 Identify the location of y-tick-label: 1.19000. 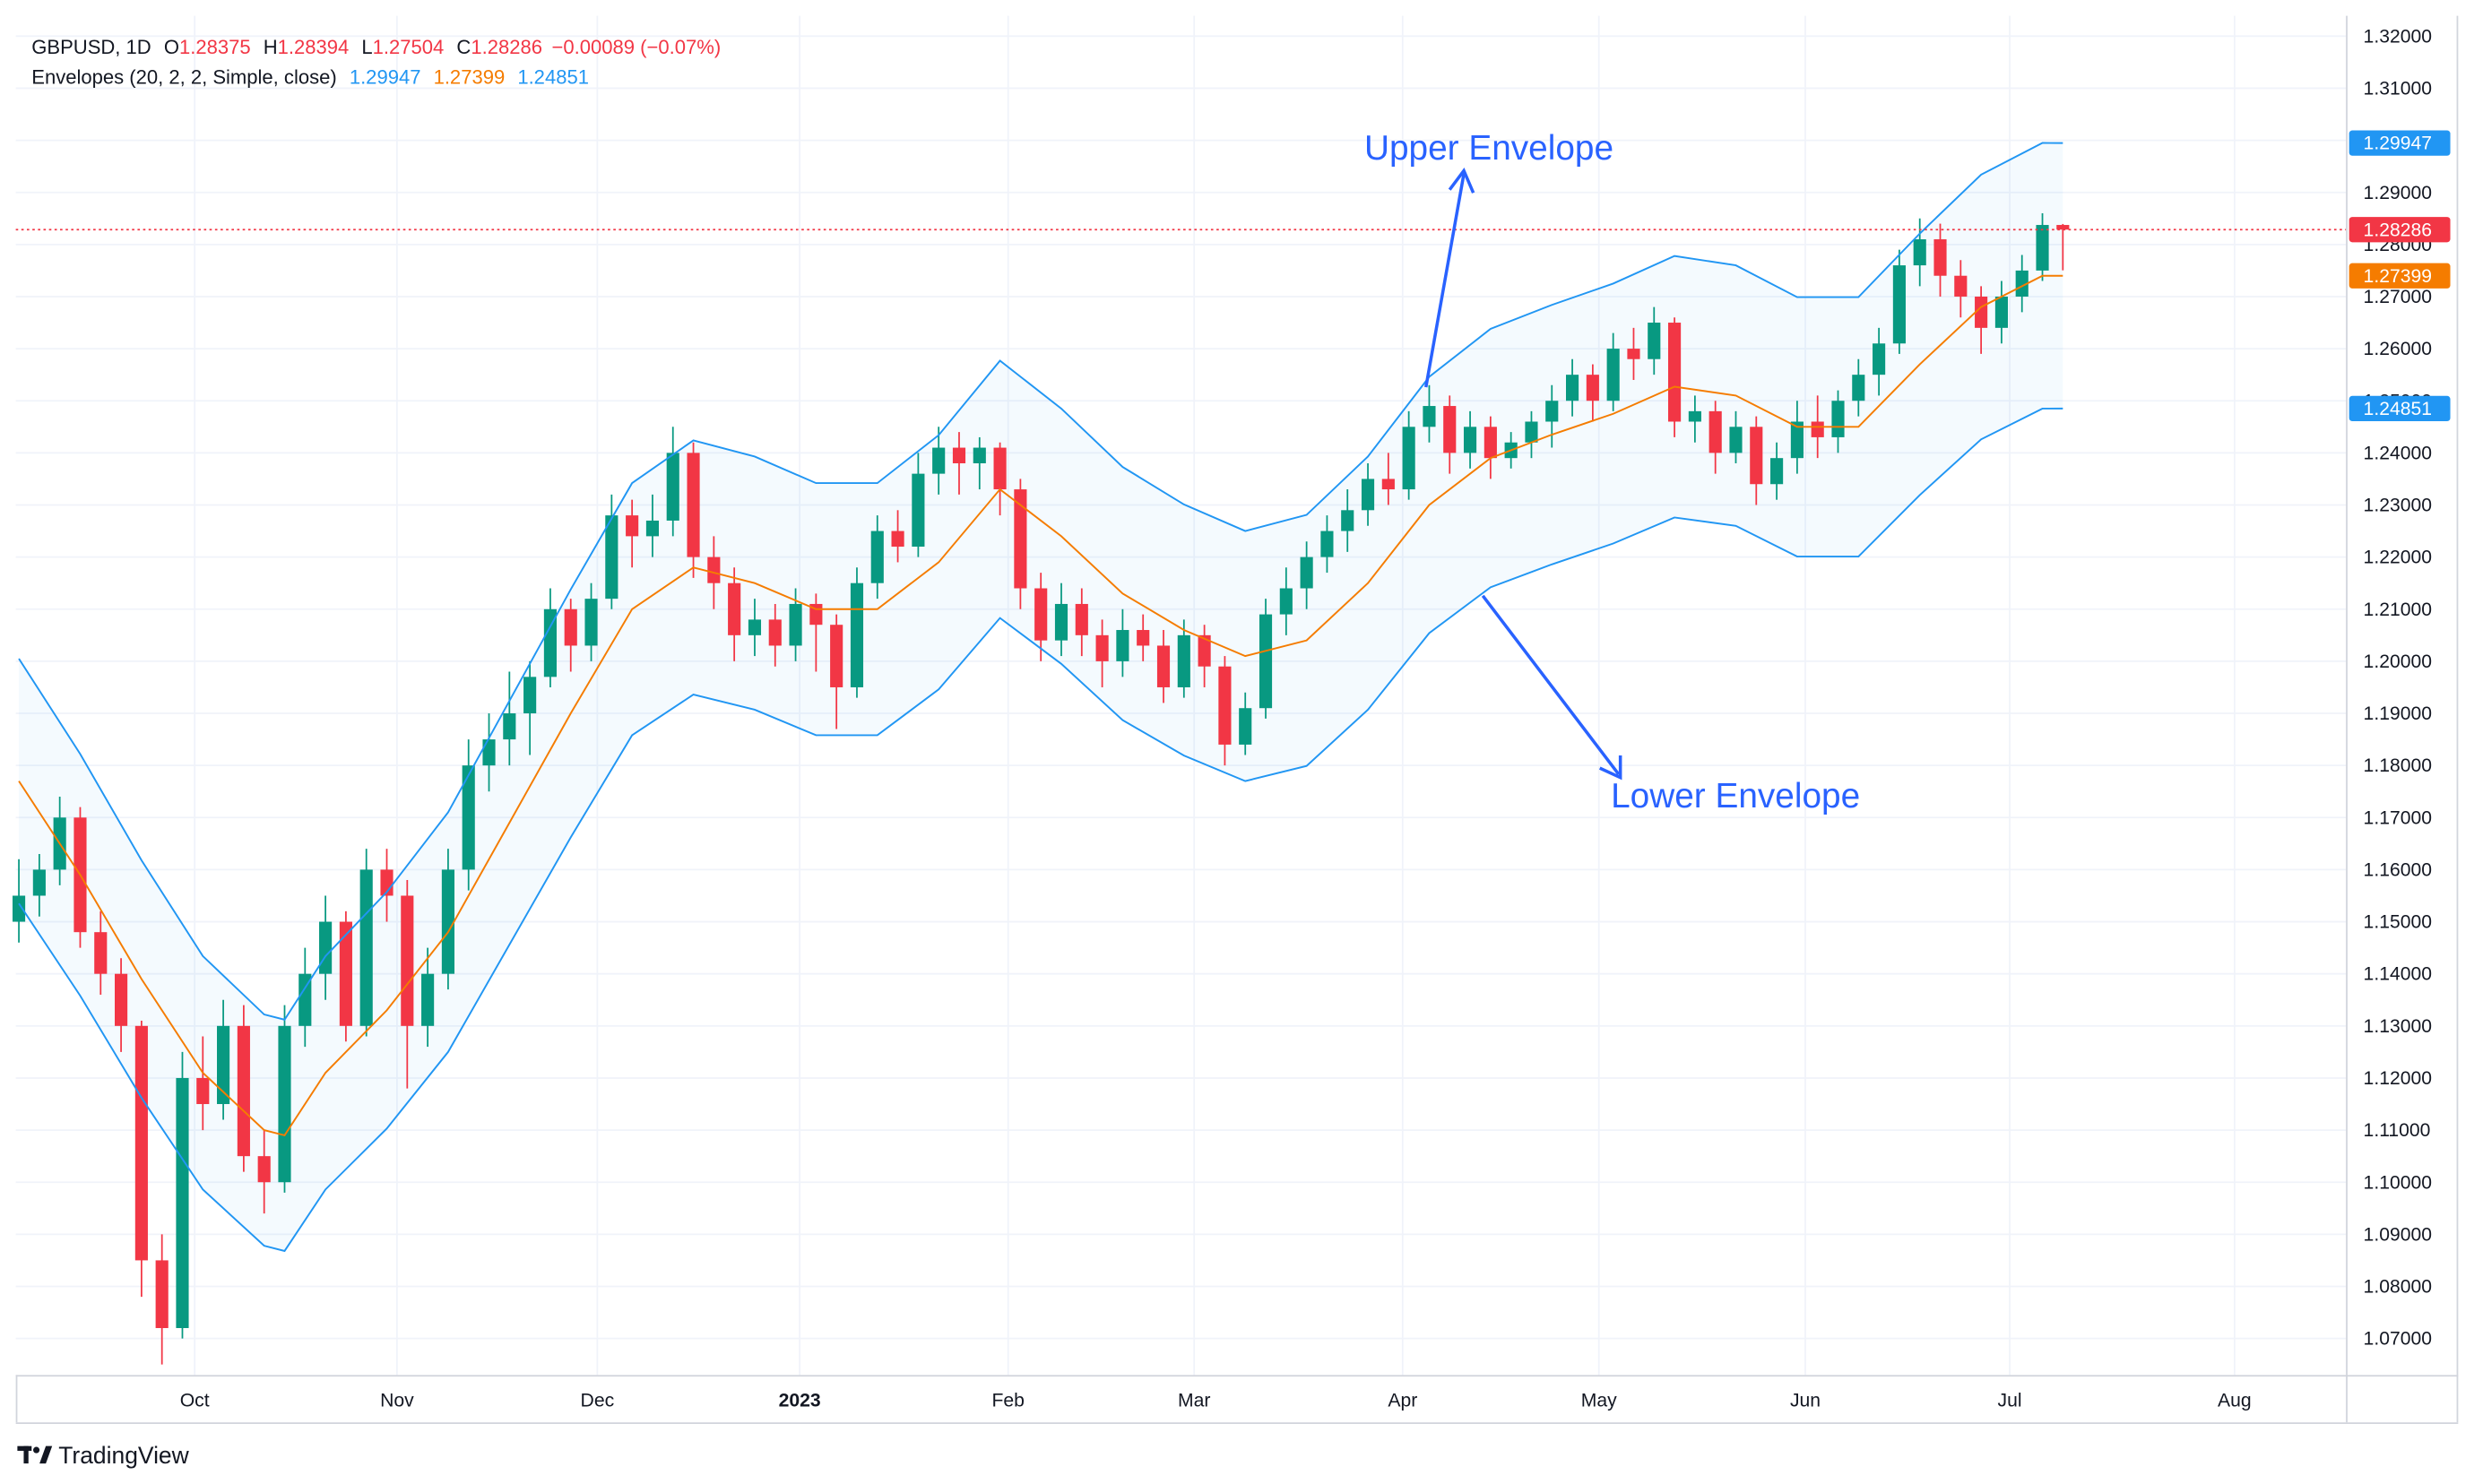
(2398, 713).